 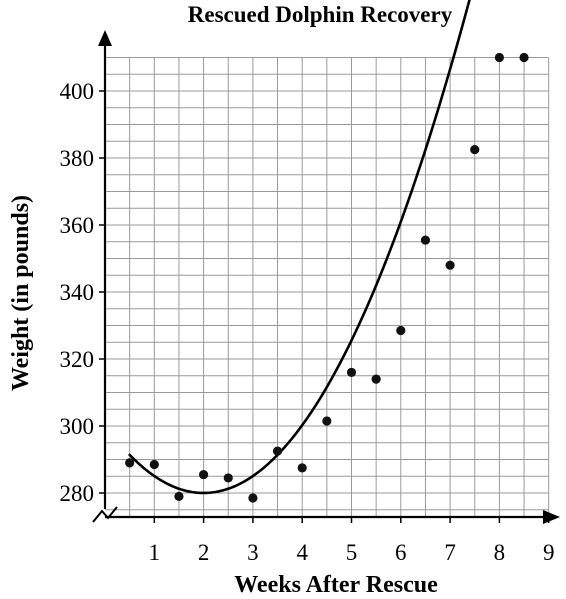 What do you see at coordinates (105, 38) in the screenshot?
I see `y-axis-arrowhead` at bounding box center [105, 38].